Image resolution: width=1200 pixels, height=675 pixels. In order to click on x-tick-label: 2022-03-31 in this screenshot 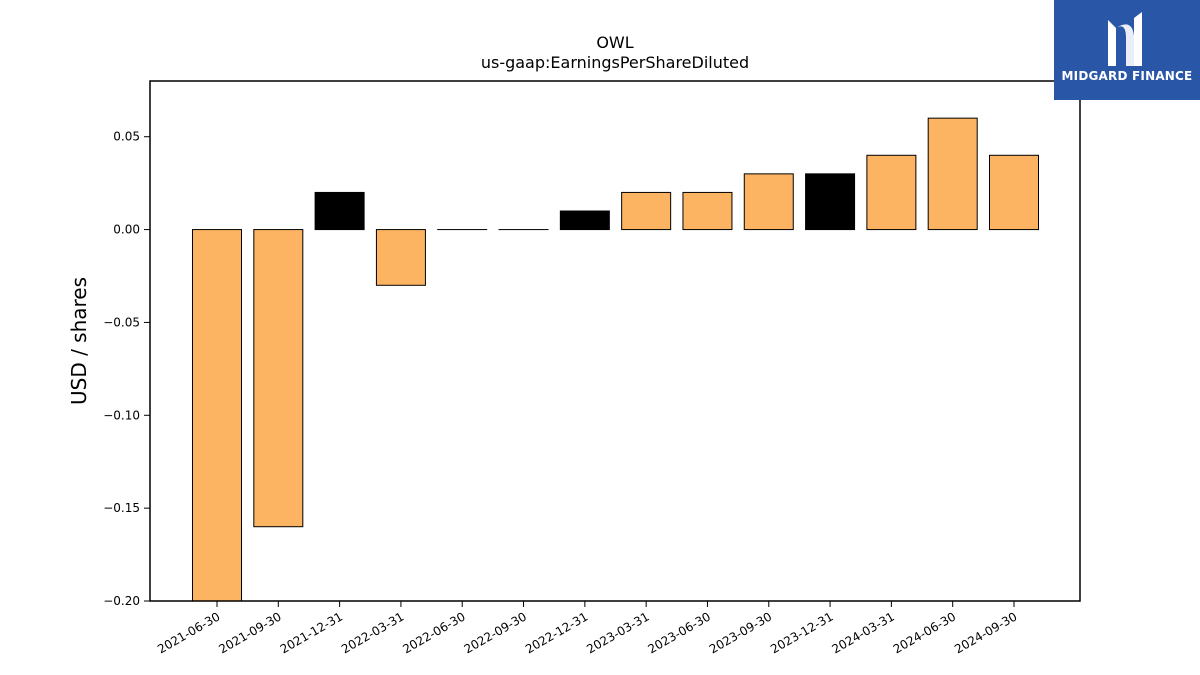, I will do `click(372, 632)`.